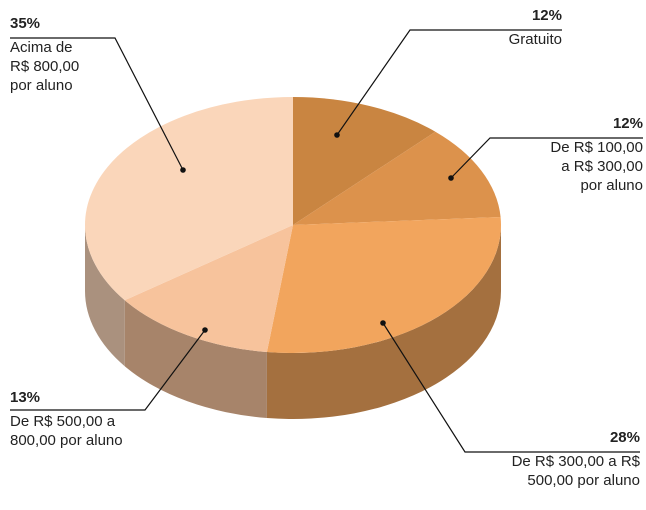 This screenshot has height=510, width=646. I want to click on slice-name: De R$ 100,00 a R$ 300,00 por aluno, so click(596, 166).